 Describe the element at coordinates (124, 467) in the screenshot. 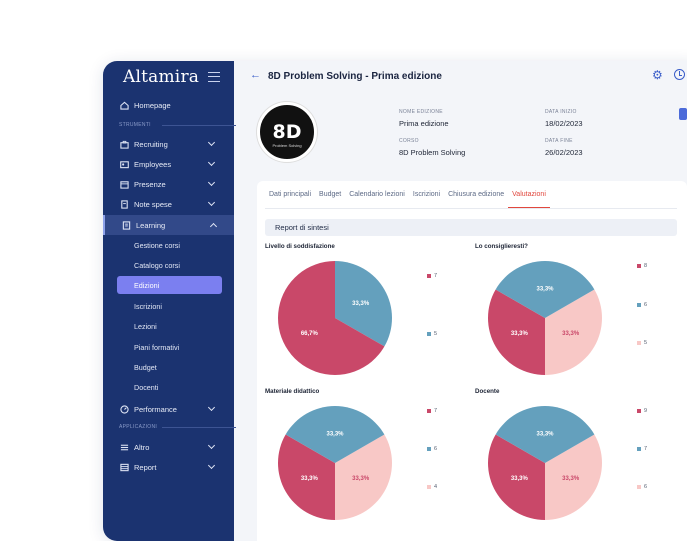

I see `table-icon` at that location.